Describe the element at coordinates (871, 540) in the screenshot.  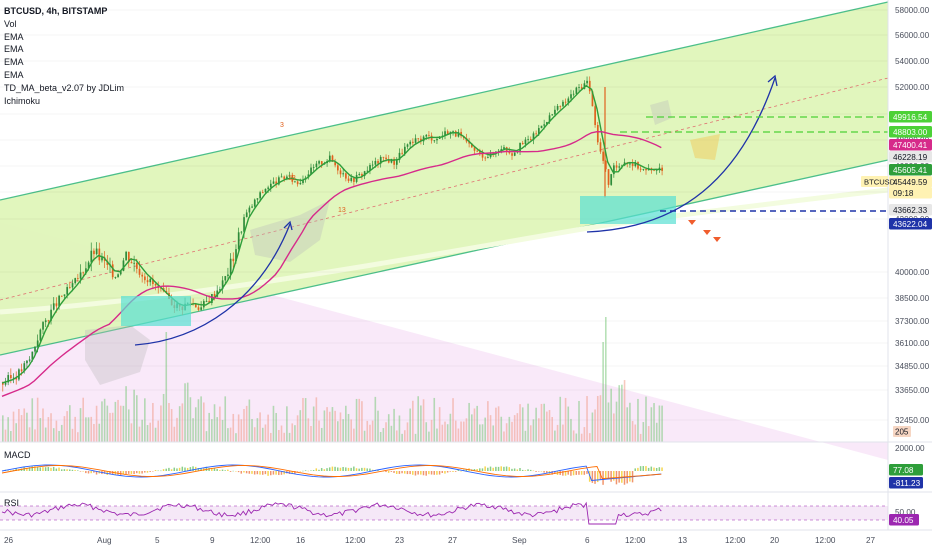
I see `time-tick-label: 27` at that location.